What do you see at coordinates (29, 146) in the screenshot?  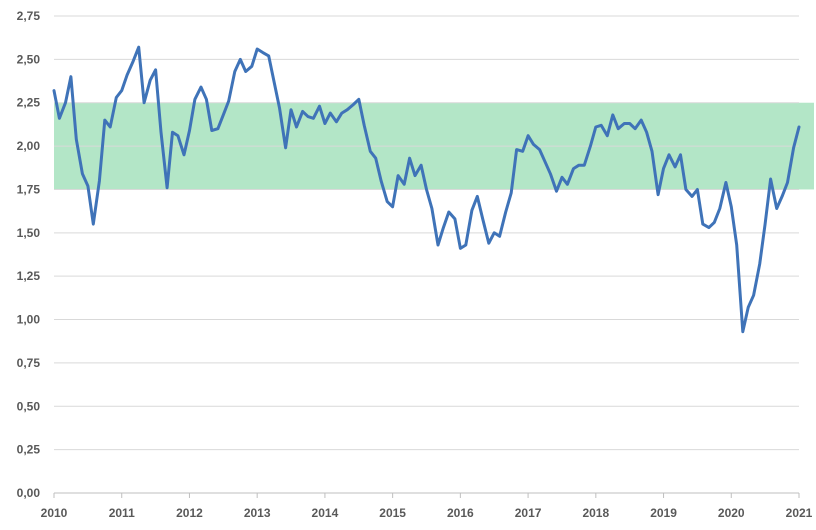 I see `y-tick-label: 2,00` at bounding box center [29, 146].